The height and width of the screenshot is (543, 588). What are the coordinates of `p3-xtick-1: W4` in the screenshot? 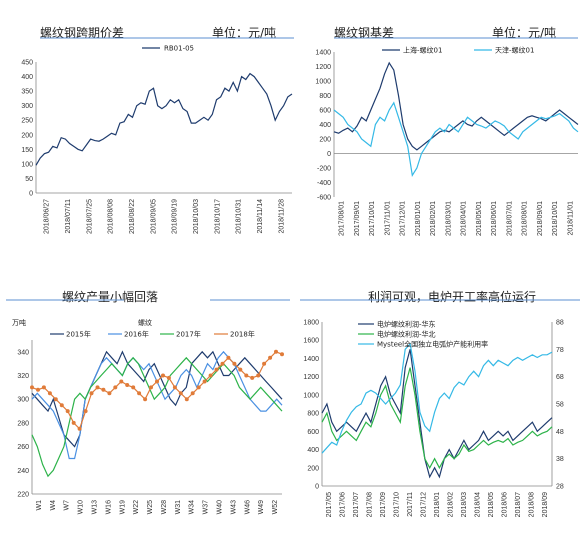 It's located at (53, 505).